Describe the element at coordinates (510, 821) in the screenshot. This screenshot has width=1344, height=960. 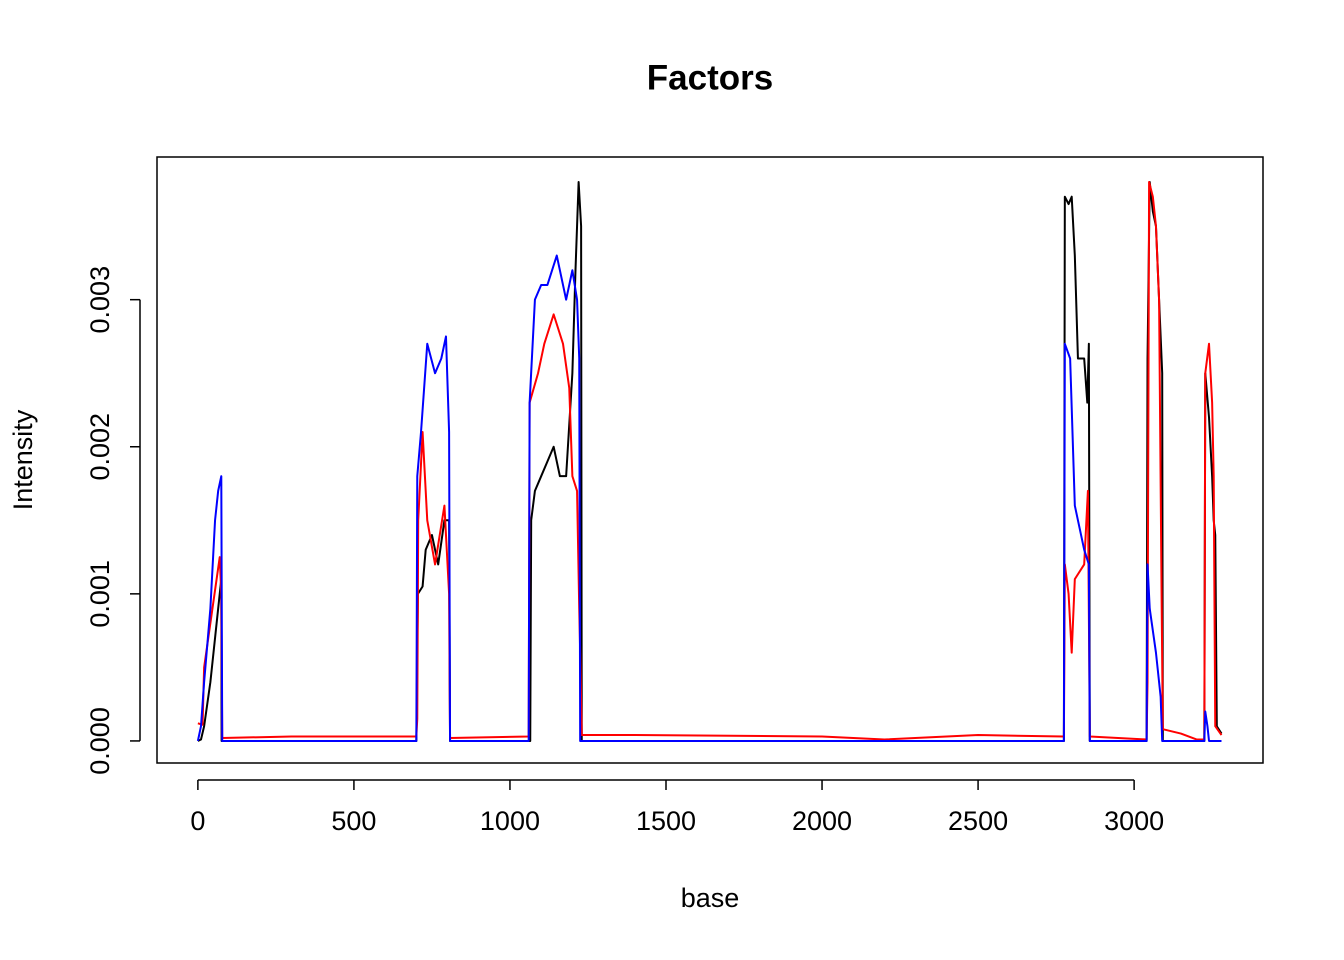
I see `x-tick-label: 1000` at that location.